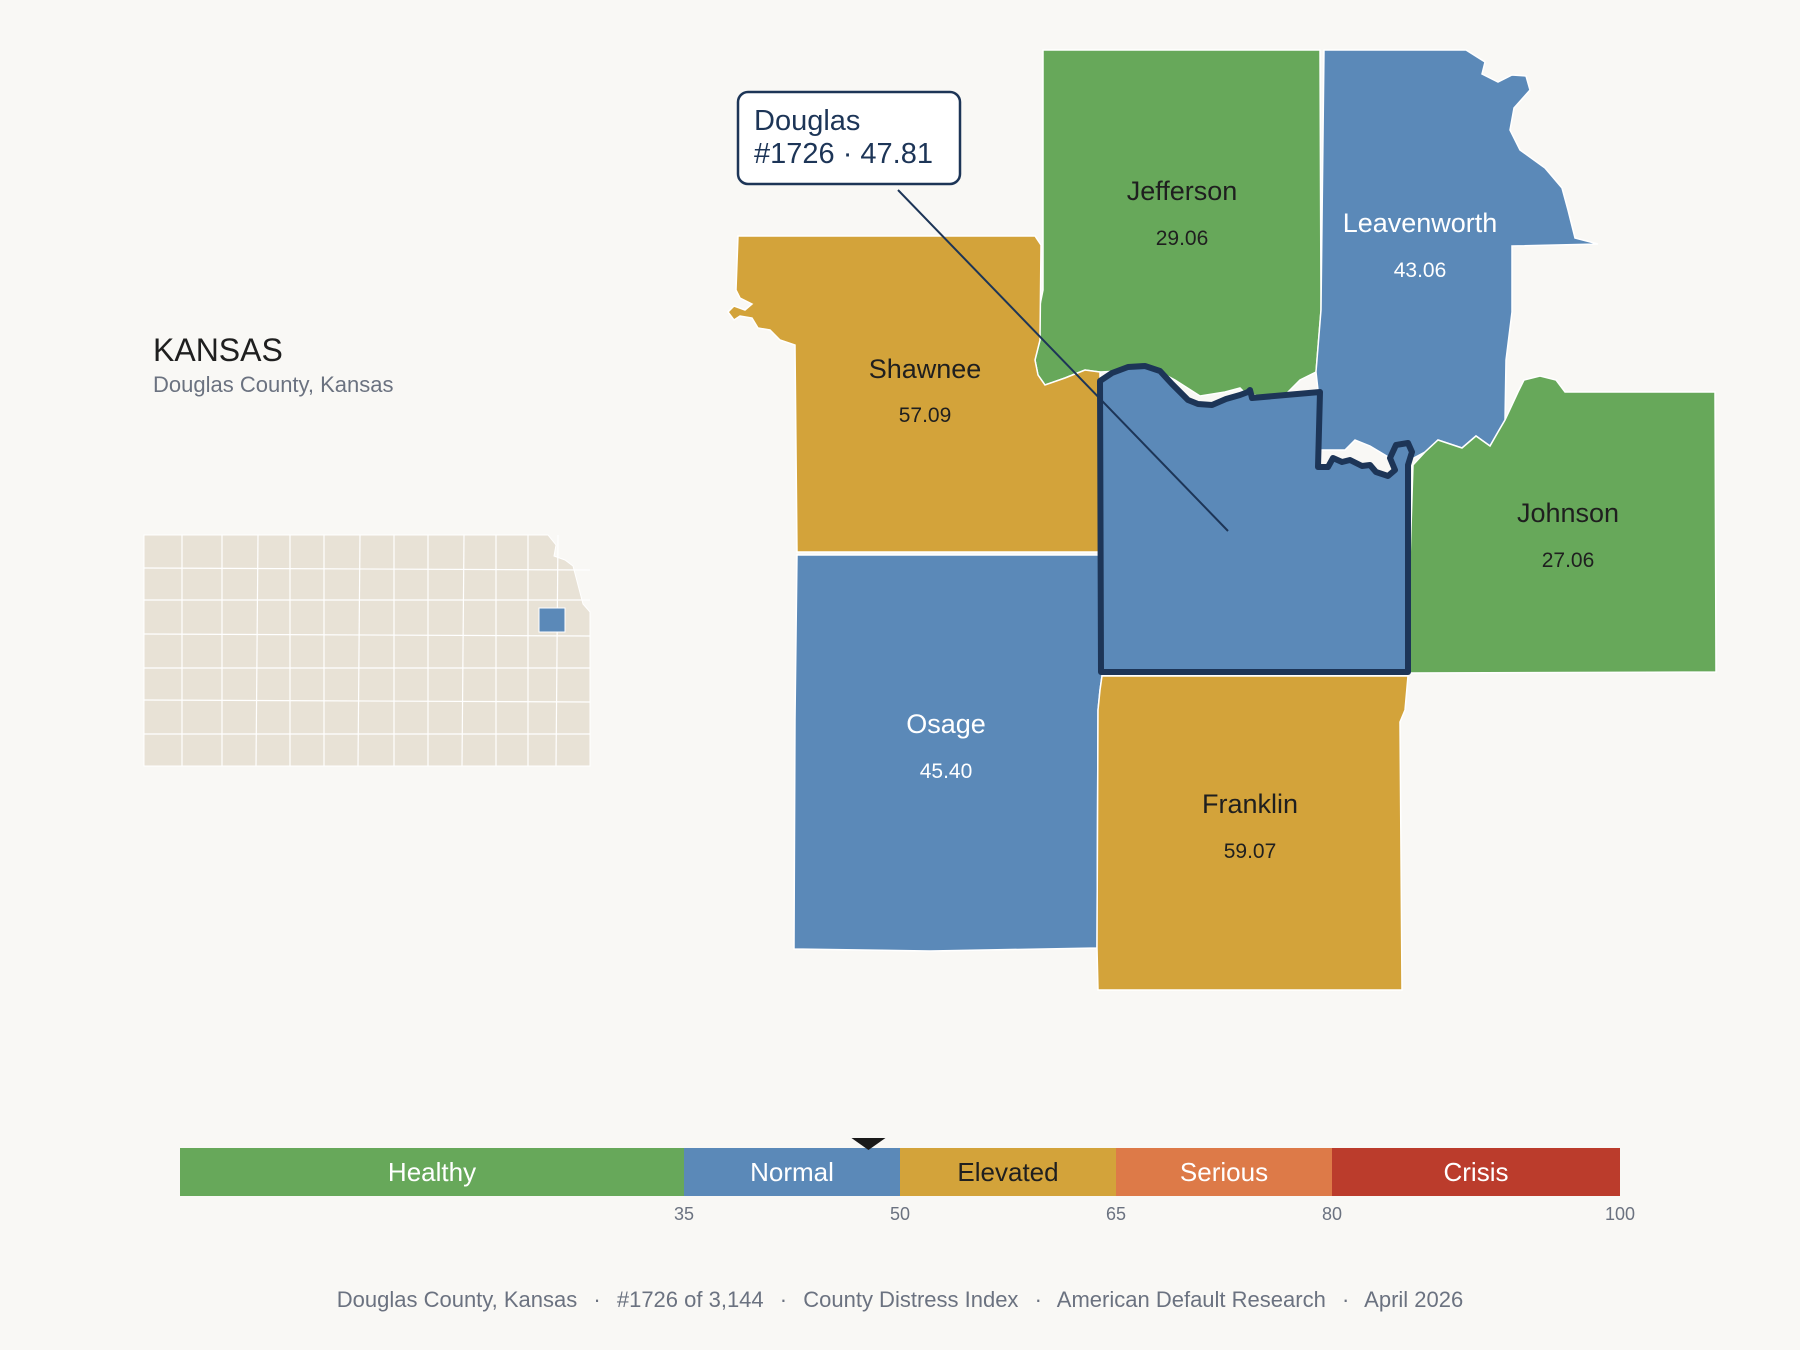 This screenshot has width=1800, height=1350. What do you see at coordinates (925, 369) in the screenshot?
I see `county-label-shawnee: Shawnee` at bounding box center [925, 369].